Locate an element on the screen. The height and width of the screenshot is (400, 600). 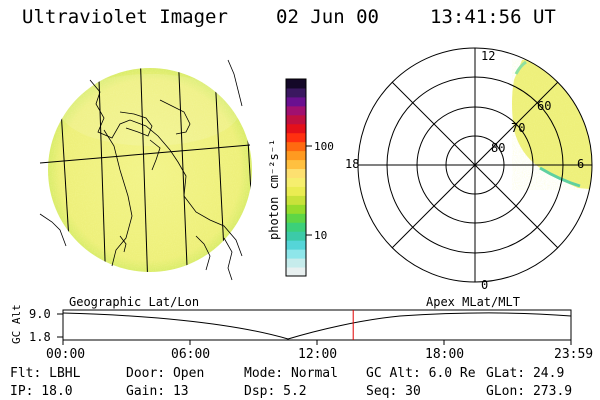
gc-alt-info: GC Alt: 6.0 Re is located at coordinates (421, 373).